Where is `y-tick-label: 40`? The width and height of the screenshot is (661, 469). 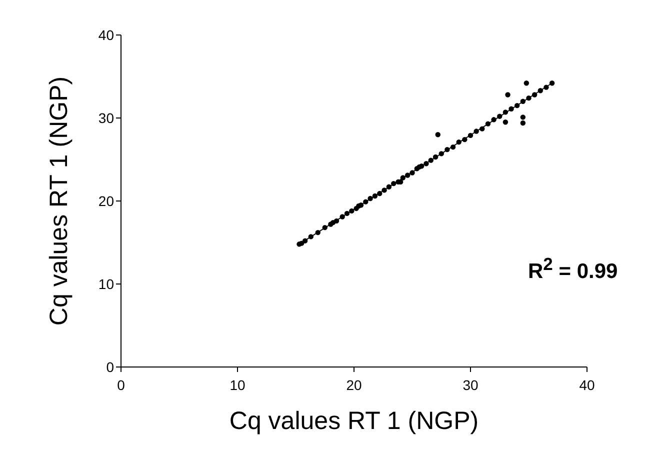 y-tick-label: 40 is located at coordinates (106, 34).